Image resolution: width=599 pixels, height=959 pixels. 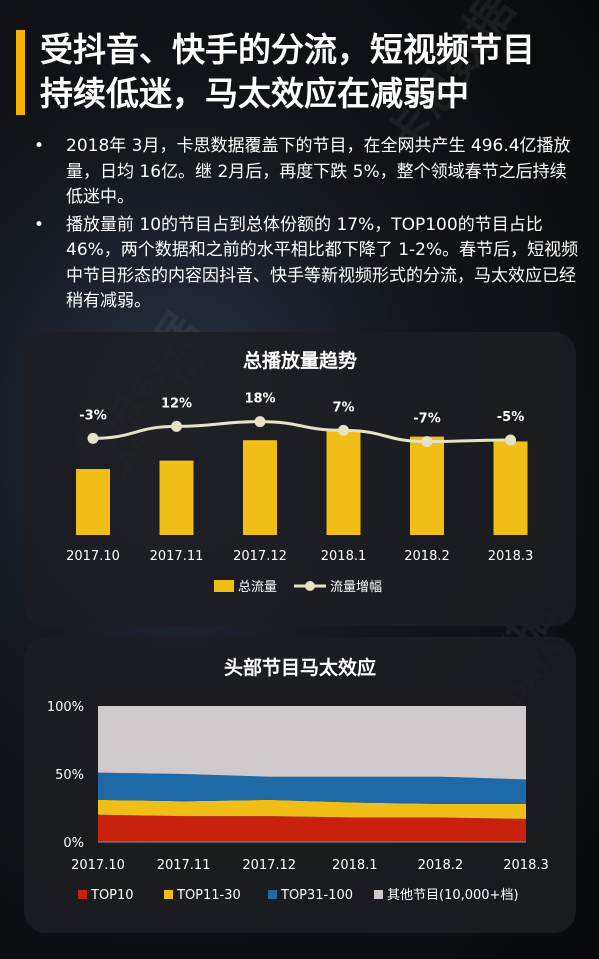 What do you see at coordinates (356, 587) in the screenshot?
I see `legend-label: 流量增幅` at bounding box center [356, 587].